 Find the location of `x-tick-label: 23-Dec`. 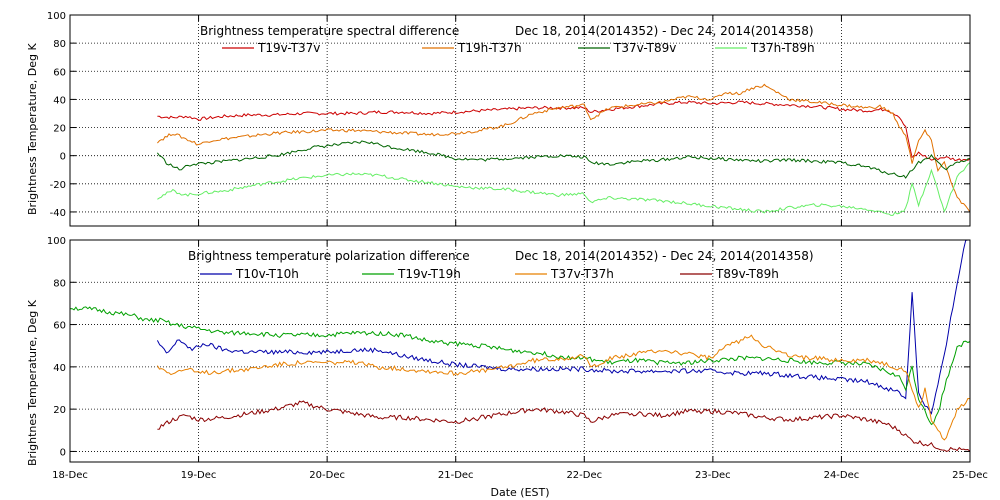

x-tick-label: 23-Dec is located at coordinates (713, 475).